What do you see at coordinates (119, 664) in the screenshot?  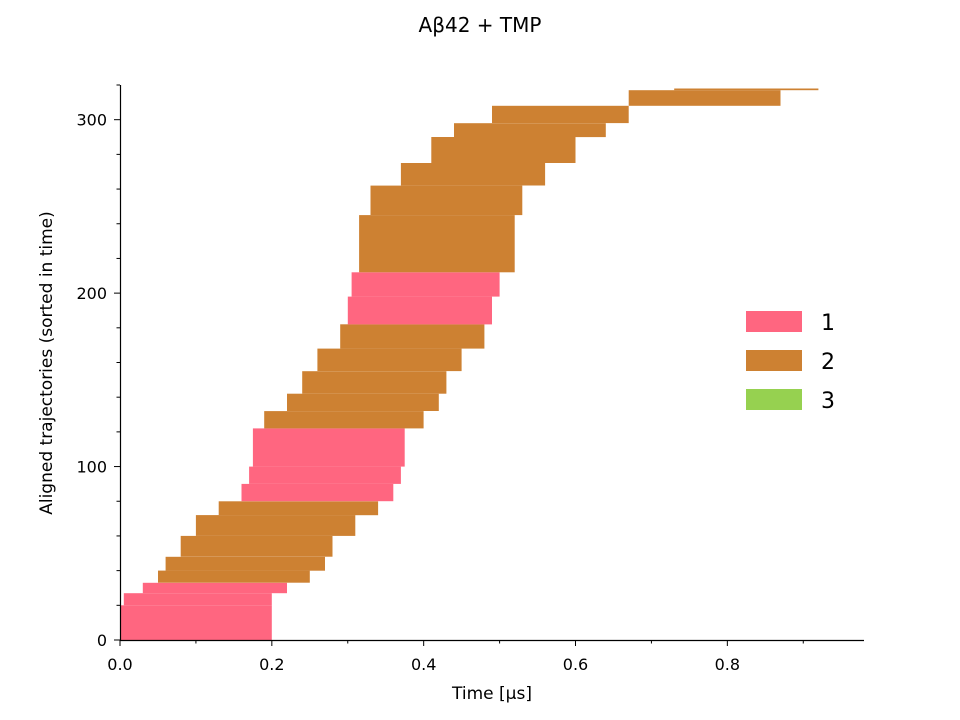 I see `x-tick-label: 0.0` at bounding box center [119, 664].